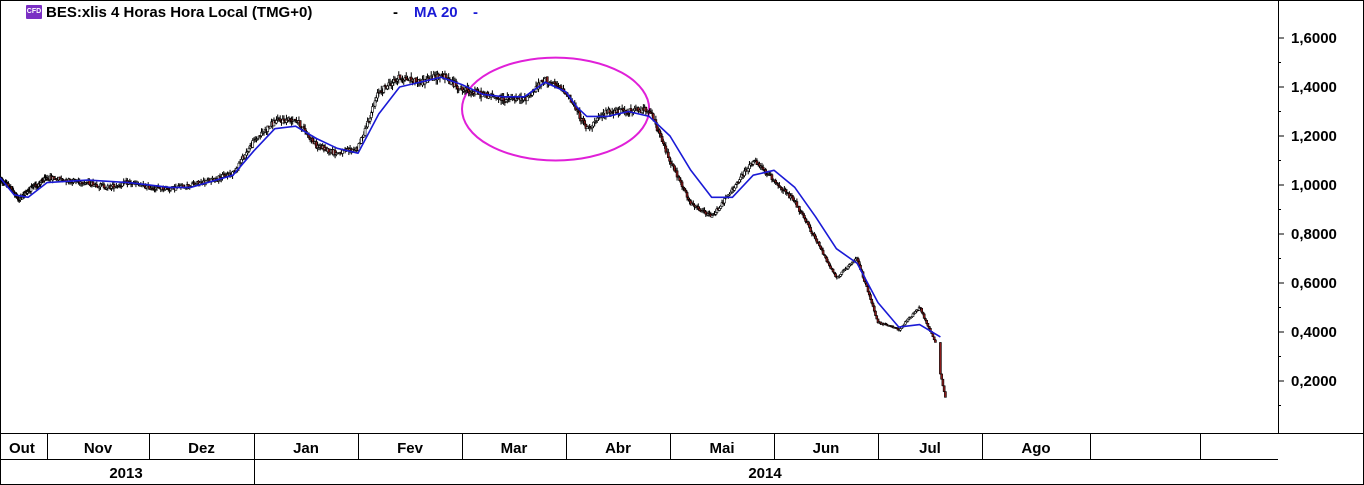 This screenshot has height=485, width=1364. What do you see at coordinates (179, 12) in the screenshot?
I see `chart-title: BES:xlis 4 Horas Hora Local (TMG+0)` at bounding box center [179, 12].